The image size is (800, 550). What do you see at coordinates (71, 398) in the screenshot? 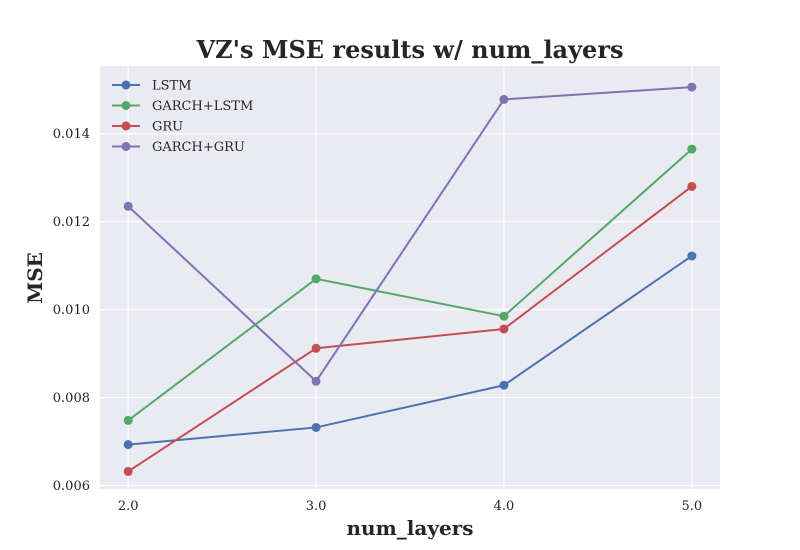
I see `y-tick-label: 0.008` at bounding box center [71, 398].